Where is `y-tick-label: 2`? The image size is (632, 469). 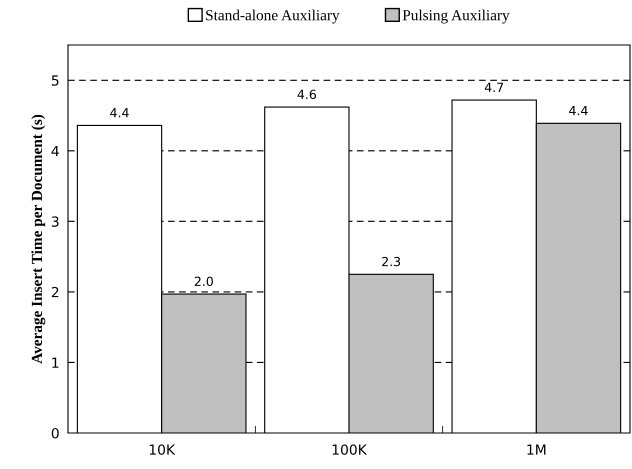
y-tick-label: 2 is located at coordinates (55, 292).